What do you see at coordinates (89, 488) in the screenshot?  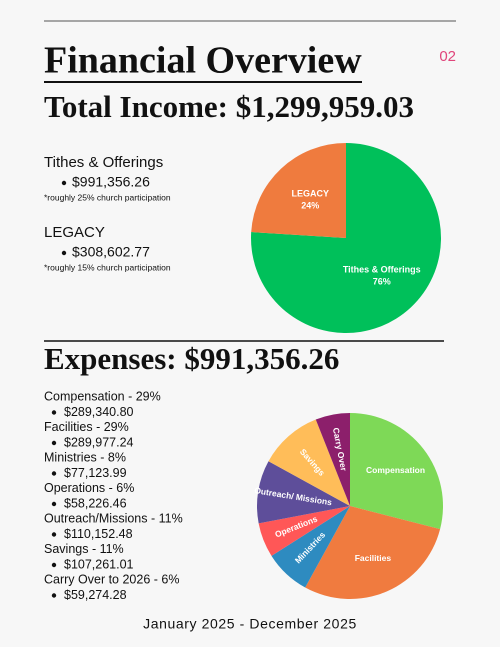 I see `expense-item-name: Operations - 6%` at bounding box center [89, 488].